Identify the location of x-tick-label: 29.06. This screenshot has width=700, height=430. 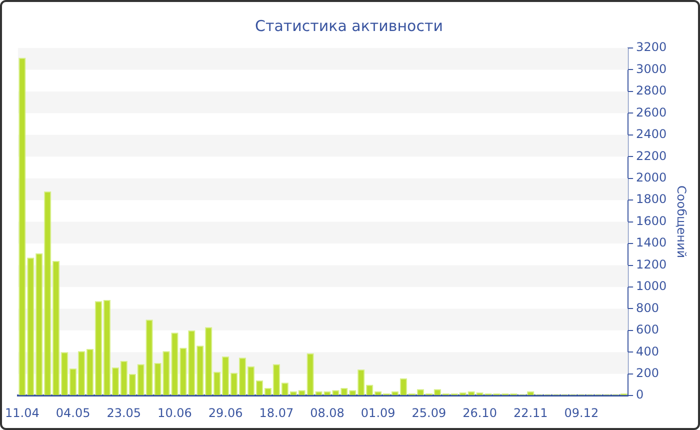
(225, 413).